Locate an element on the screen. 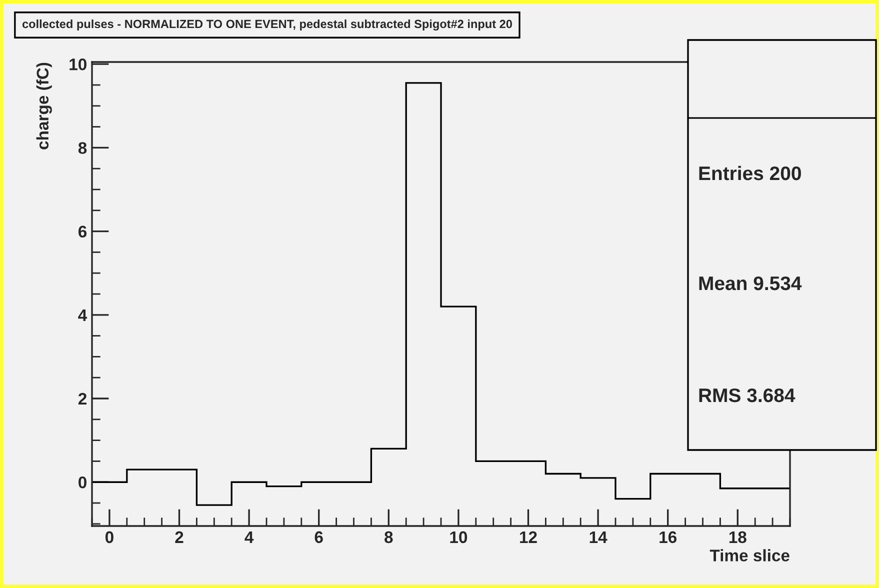 This screenshot has width=879, height=588. y-tick-label: 2 is located at coordinates (82, 398).